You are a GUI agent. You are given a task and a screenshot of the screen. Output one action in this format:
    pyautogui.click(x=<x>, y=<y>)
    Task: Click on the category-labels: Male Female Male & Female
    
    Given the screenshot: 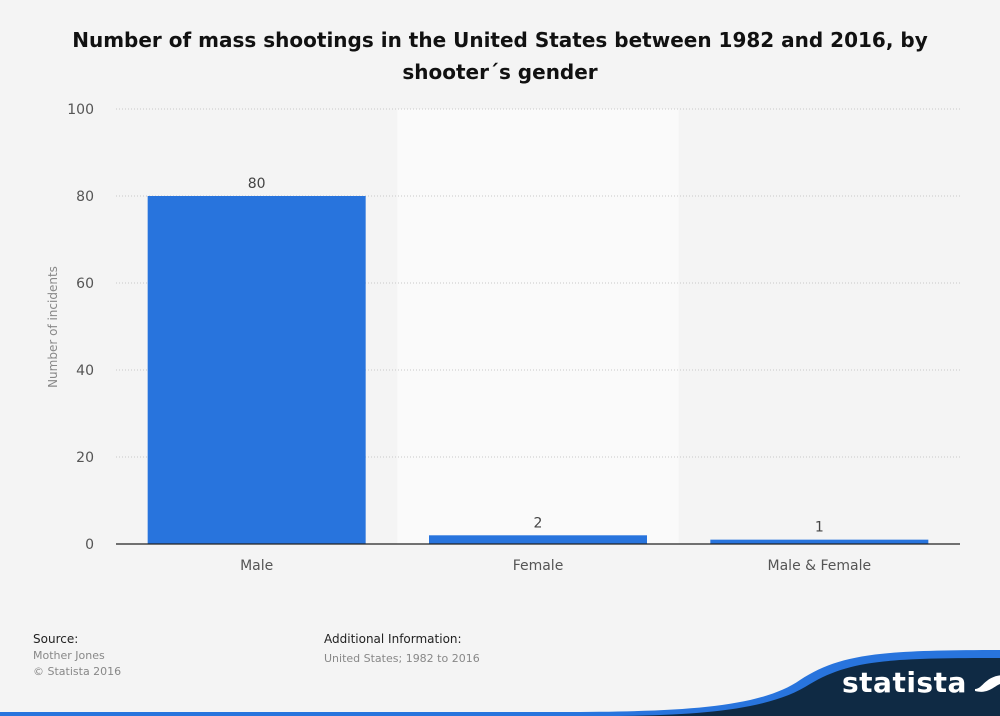 What is the action you would take?
    pyautogui.click(x=555, y=566)
    